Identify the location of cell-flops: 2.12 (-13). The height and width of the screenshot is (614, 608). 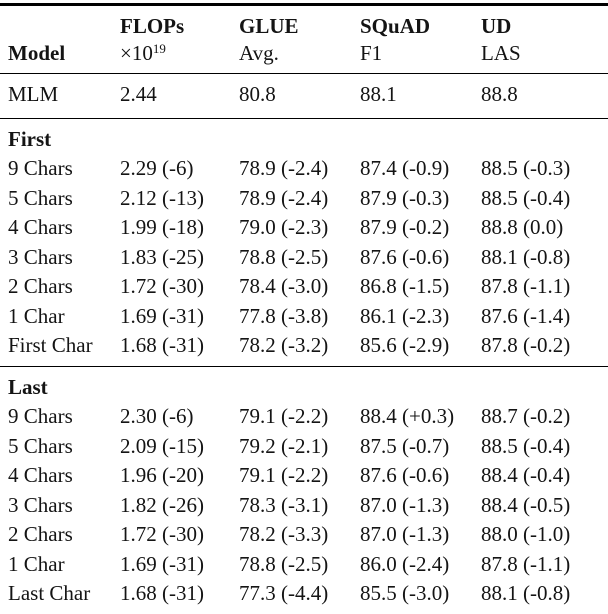
(162, 197).